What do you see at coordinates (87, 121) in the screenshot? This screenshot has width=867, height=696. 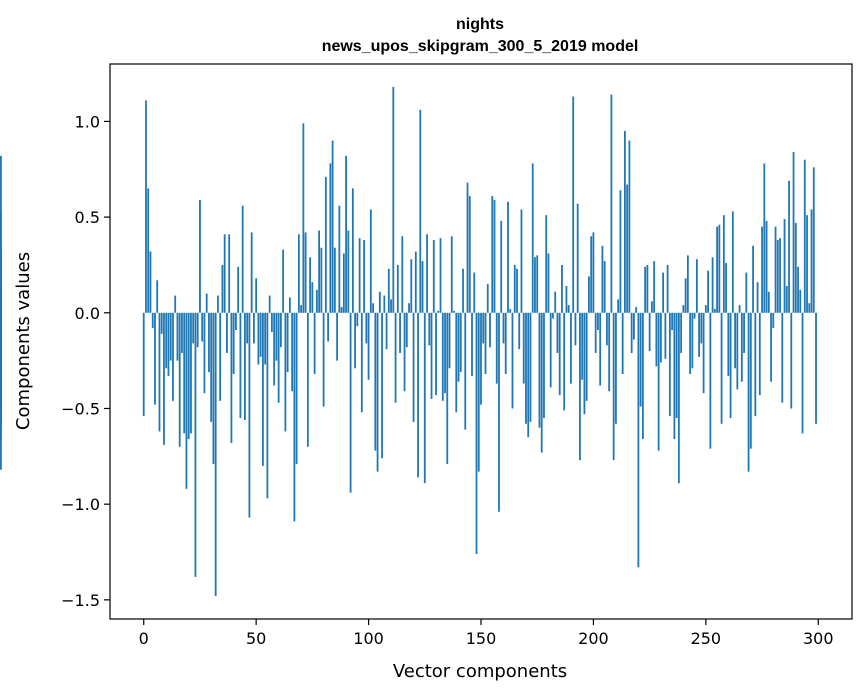 I see `y-tick-label: 1.0` at bounding box center [87, 121].